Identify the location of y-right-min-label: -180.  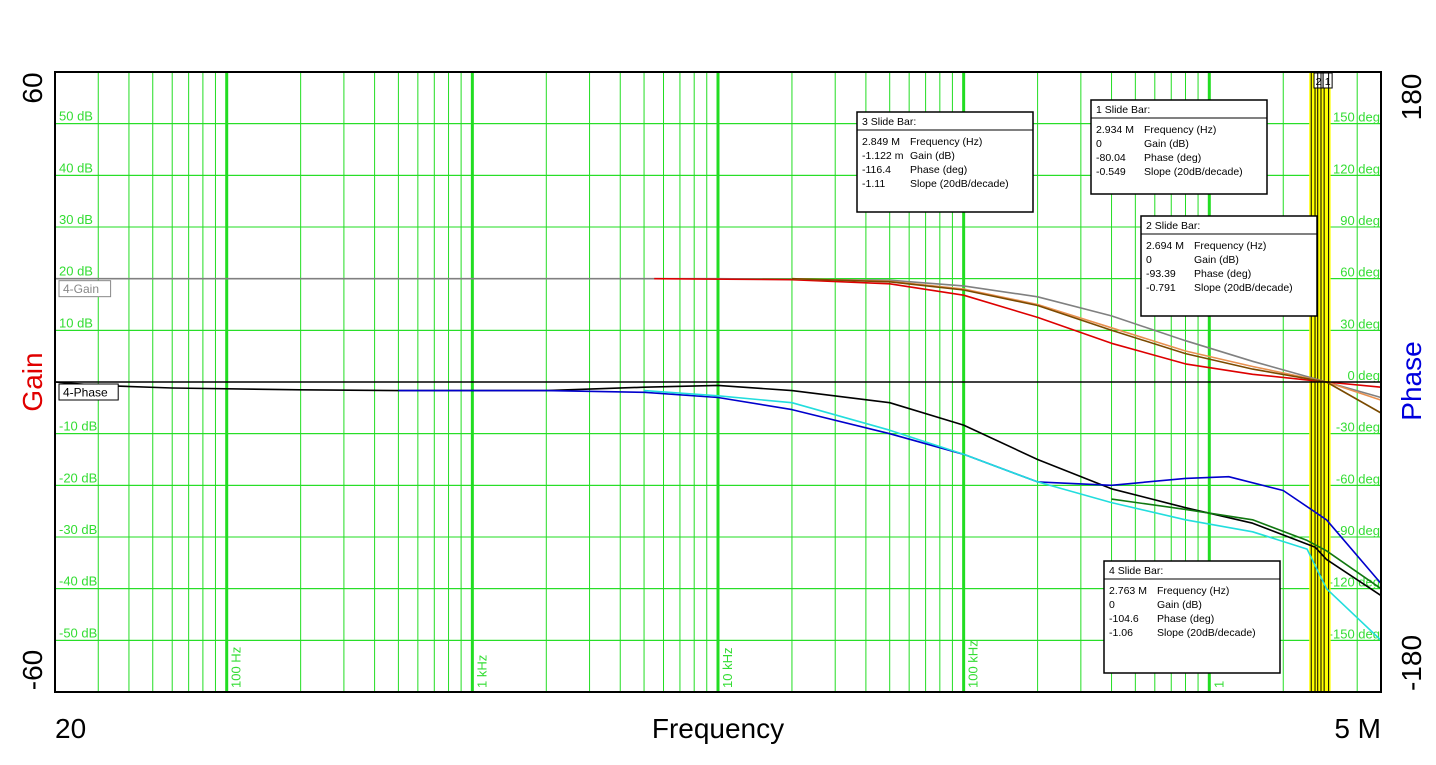
(1411, 663).